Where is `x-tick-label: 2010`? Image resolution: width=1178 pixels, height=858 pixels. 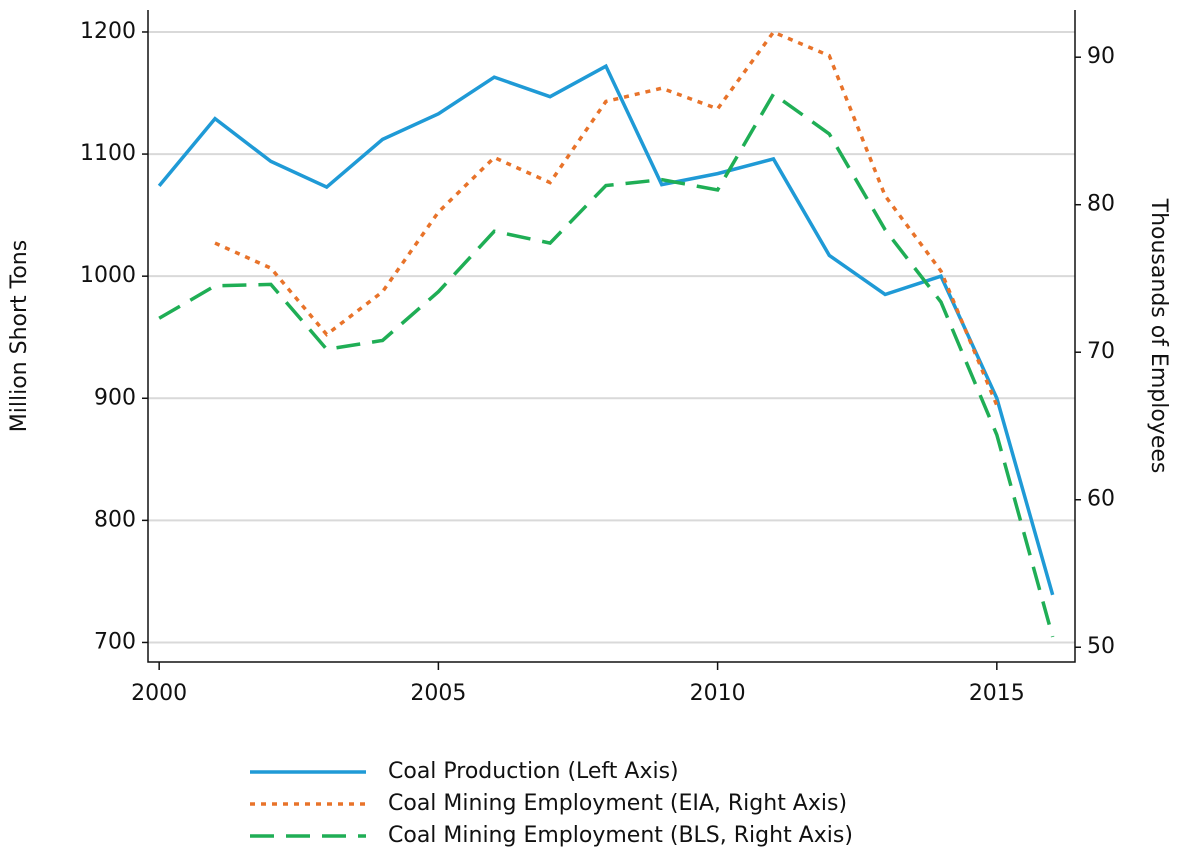
x-tick-label: 2010 is located at coordinates (718, 693).